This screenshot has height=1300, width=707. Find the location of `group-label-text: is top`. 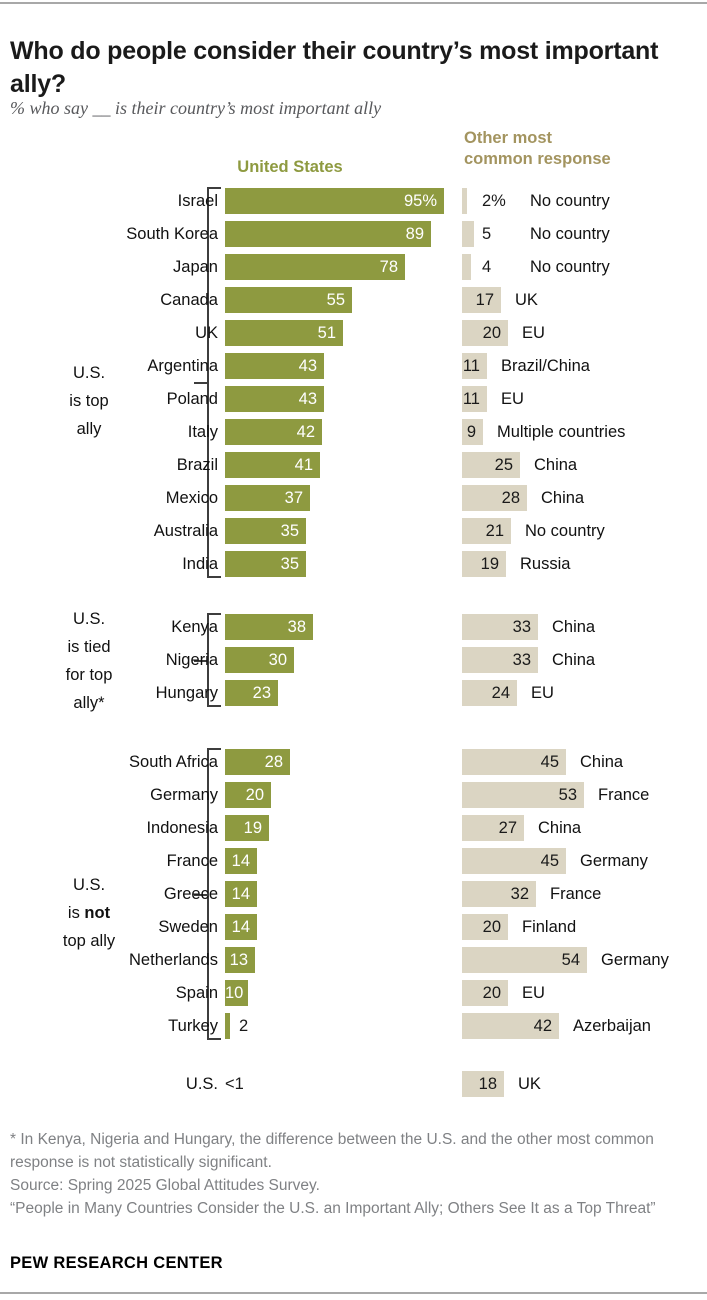

group-label-text: is top is located at coordinates (89, 401).